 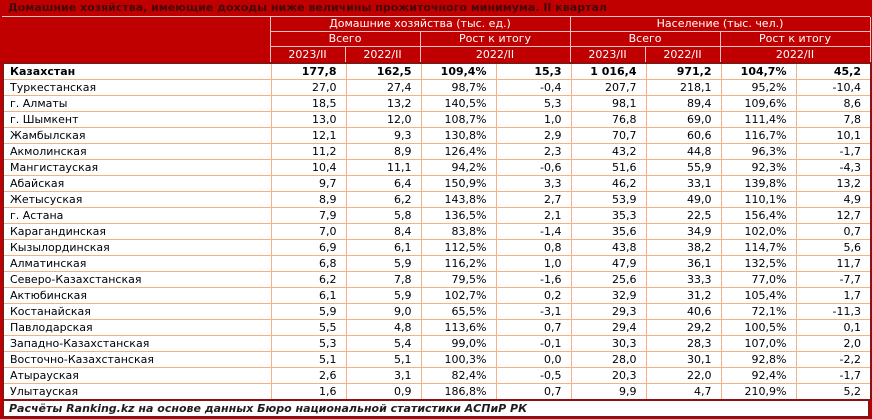 What do you see at coordinates (458, 247) in the screenshot?
I see `value-cell: 112,5%` at bounding box center [458, 247].